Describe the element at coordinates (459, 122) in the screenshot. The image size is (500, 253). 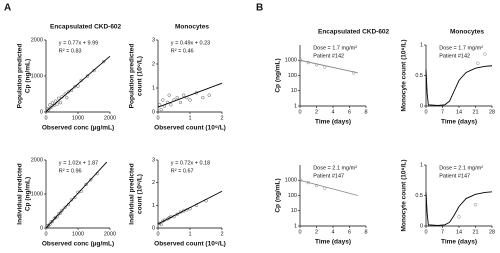
I see `x-axis-label: Time (days)` at that location.